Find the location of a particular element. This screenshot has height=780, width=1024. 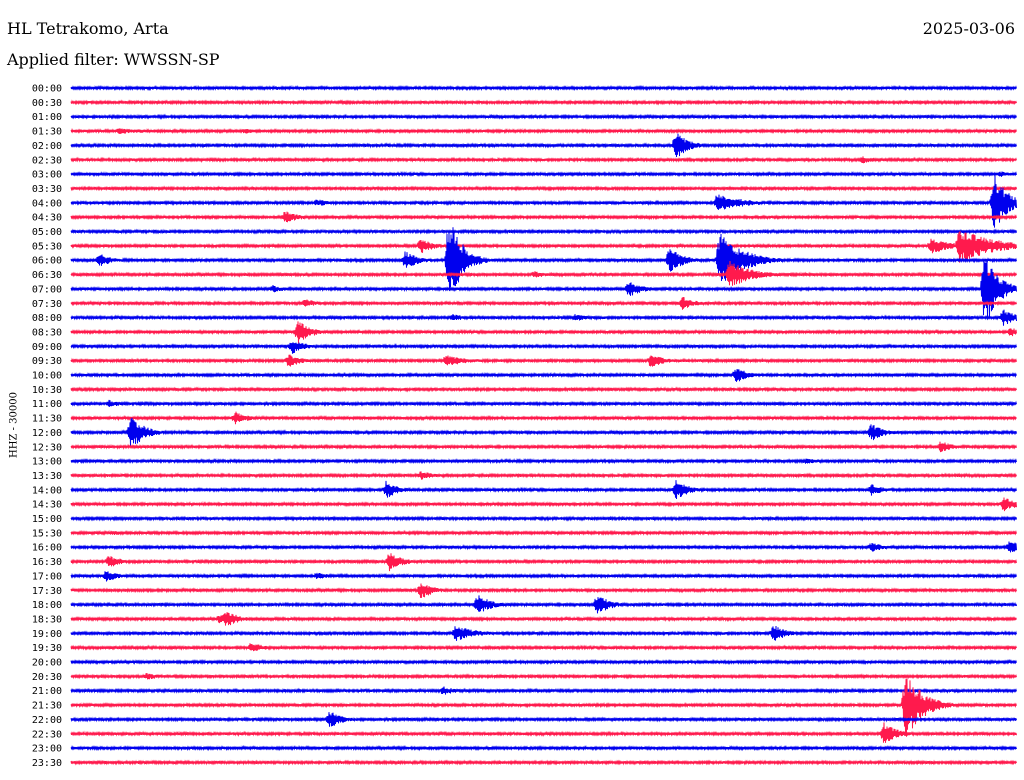

row-time-label: 03:30 is located at coordinates (47, 189).